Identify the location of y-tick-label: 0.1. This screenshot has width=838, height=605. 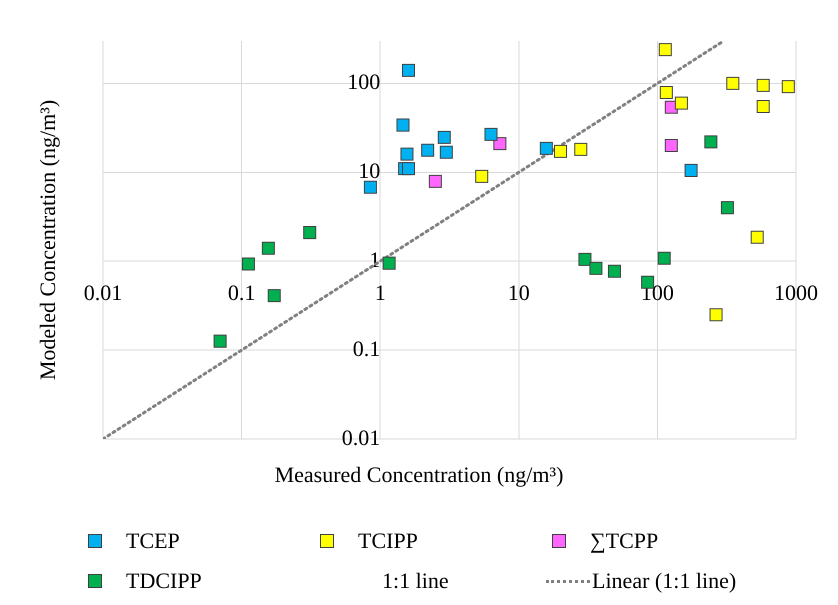
(366, 348).